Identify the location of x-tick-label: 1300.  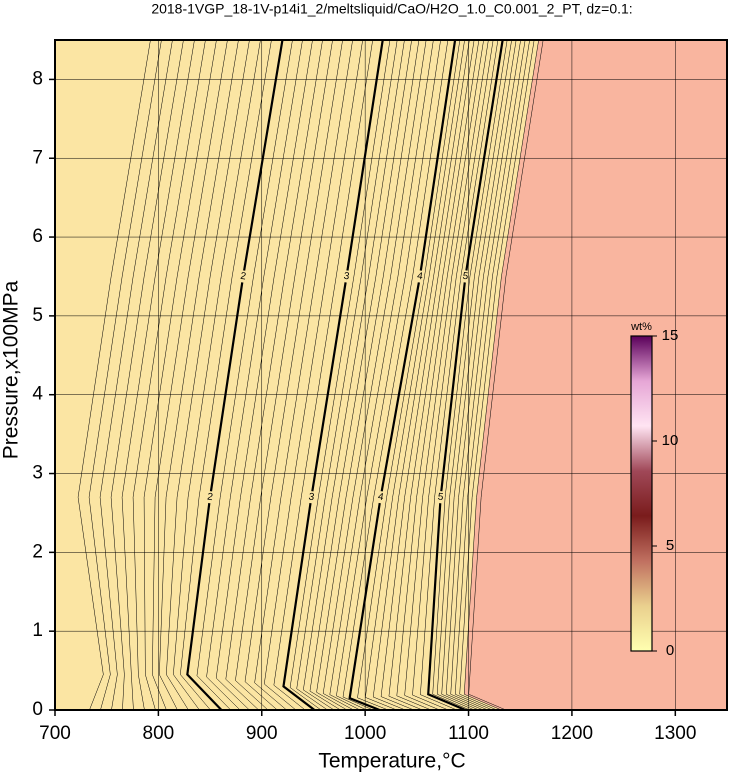
(675, 733).